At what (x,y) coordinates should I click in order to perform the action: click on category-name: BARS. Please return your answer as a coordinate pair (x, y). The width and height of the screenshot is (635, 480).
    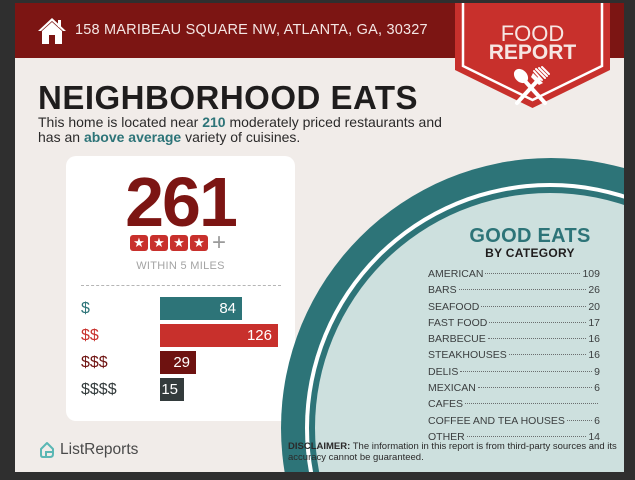
    Looking at the image, I should click on (442, 290).